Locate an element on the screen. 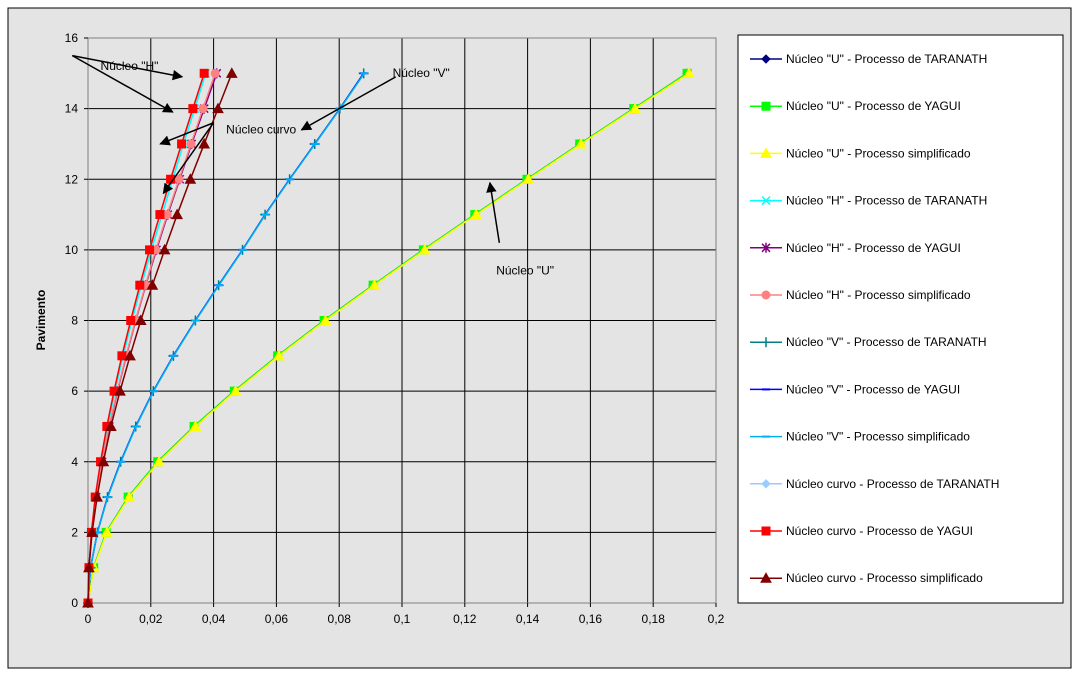 The height and width of the screenshot is (675, 1079). legend-label: Núcleo "H" - Processo de TARANATH is located at coordinates (886, 201).